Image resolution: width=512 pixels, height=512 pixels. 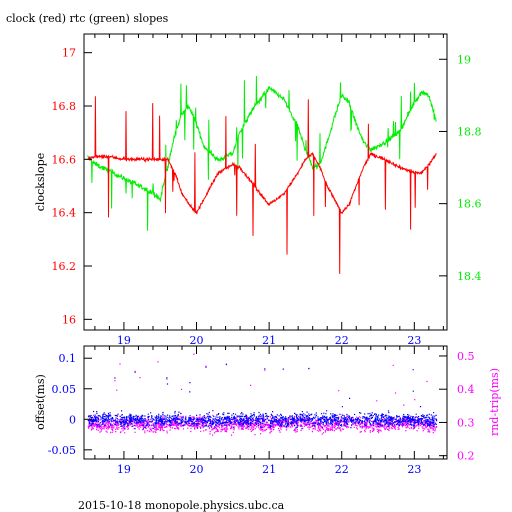 What do you see at coordinates (466, 422) in the screenshot?
I see `offset-y2-tick-label: 0.3` at bounding box center [466, 422].